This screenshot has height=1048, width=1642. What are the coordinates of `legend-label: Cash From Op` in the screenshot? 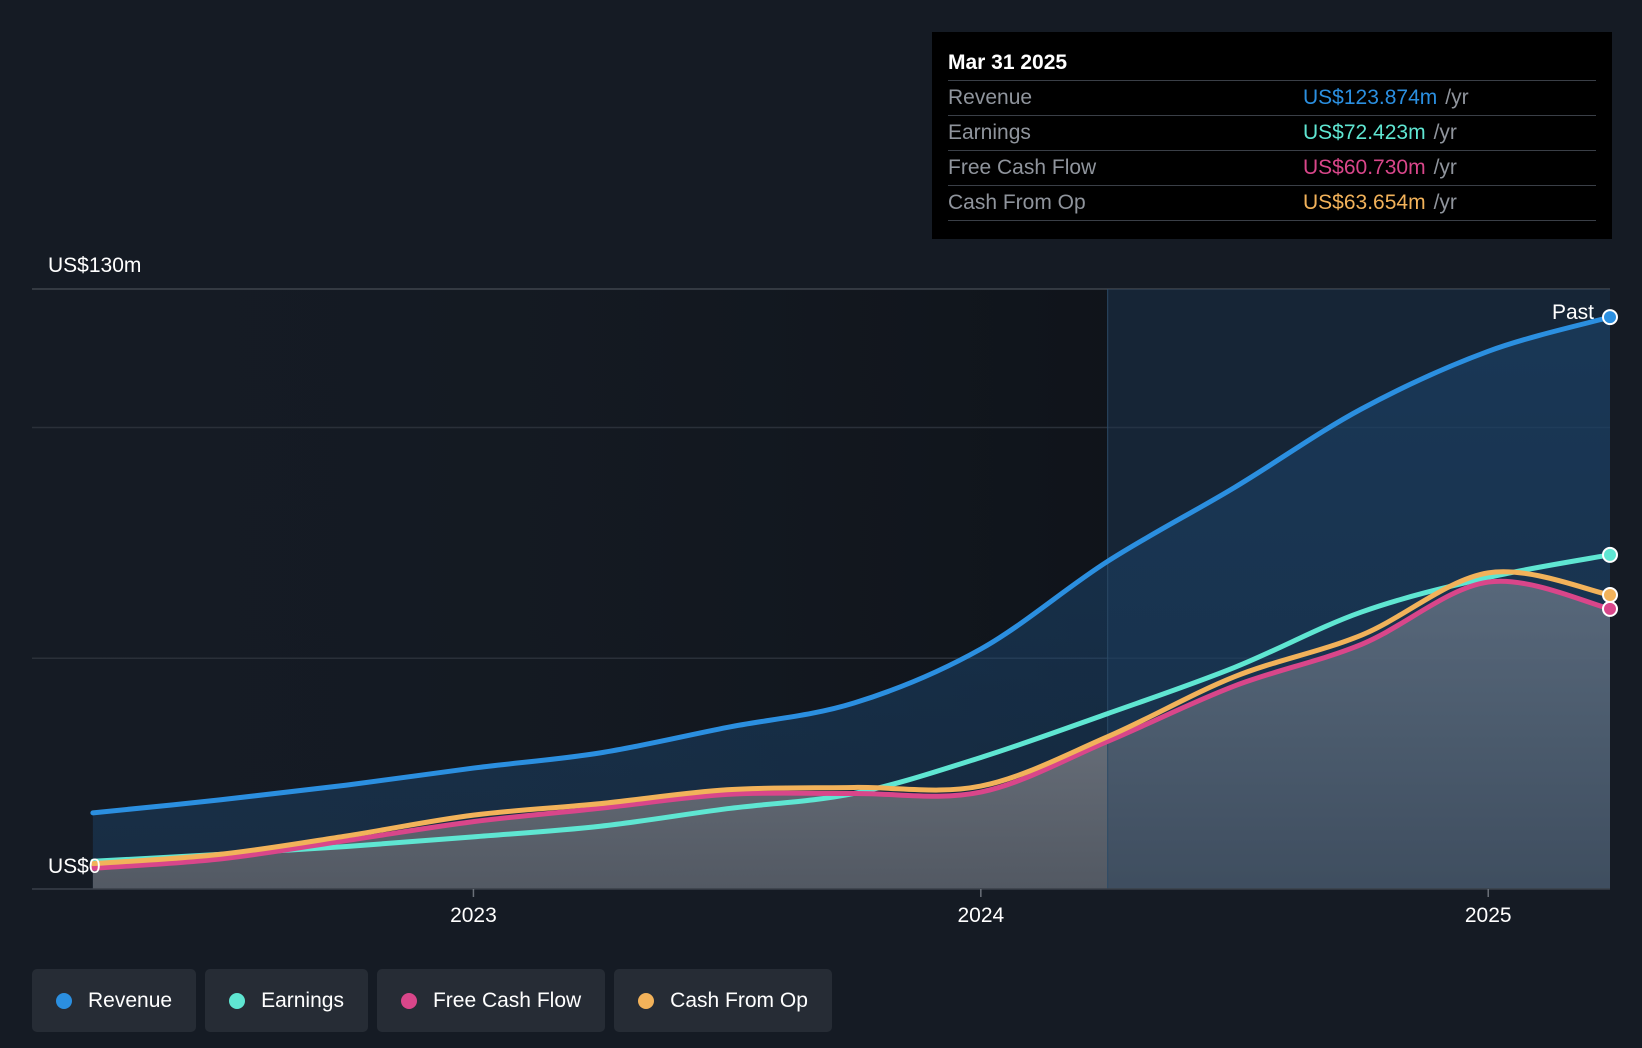 It's located at (739, 1000).